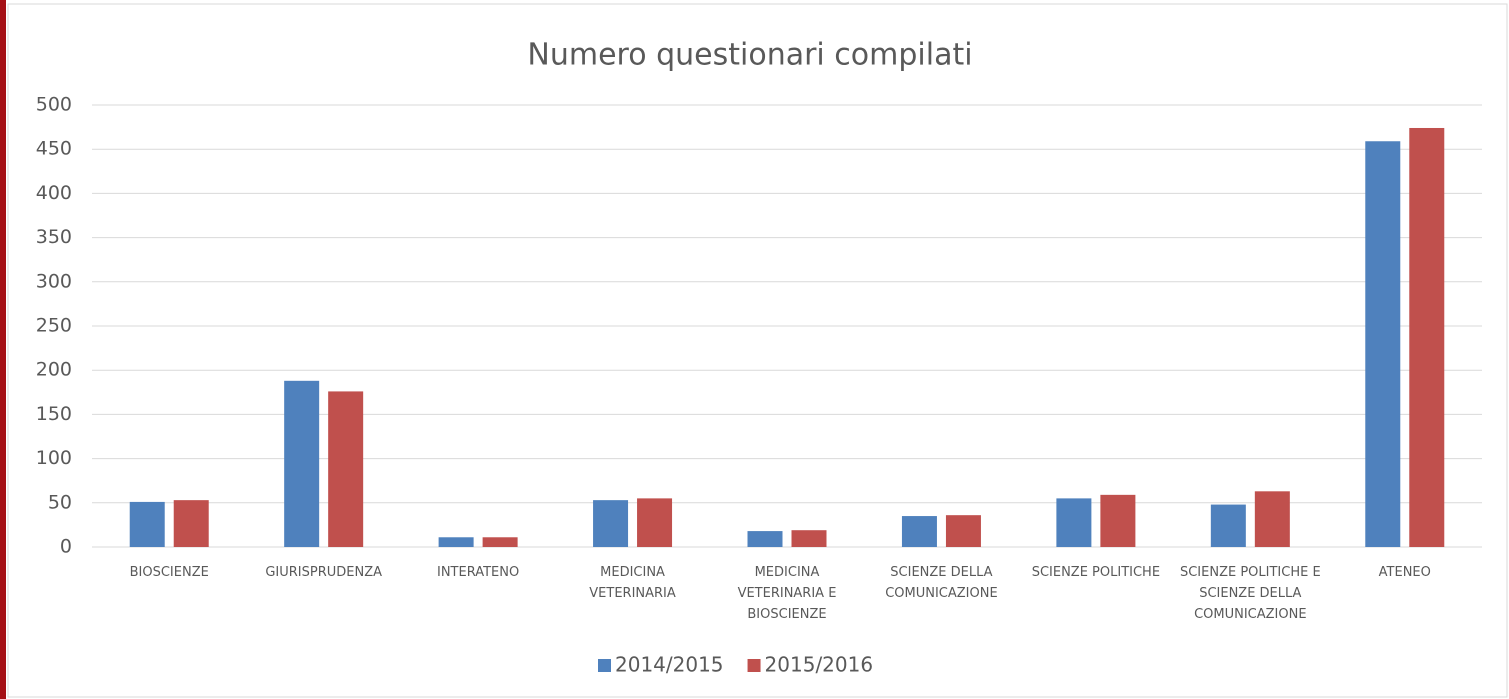 The height and width of the screenshot is (699, 1509). I want to click on x-tick-label: GIURISPRUDENZA, so click(323, 572).